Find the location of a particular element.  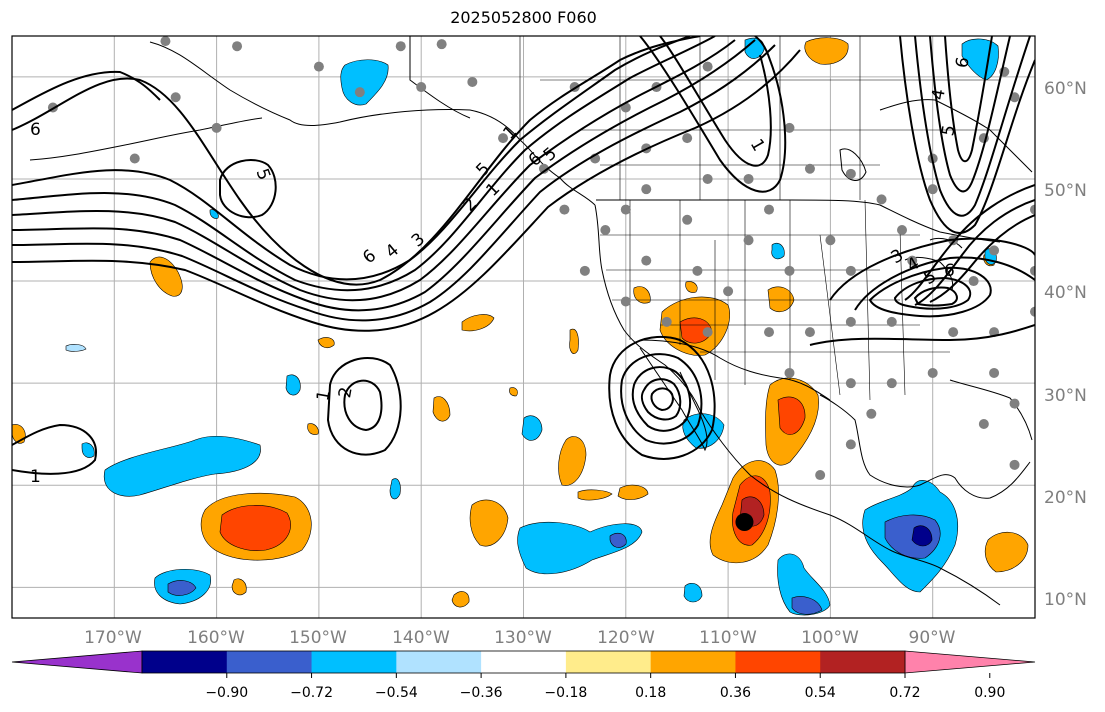

contour-label: 5 is located at coordinates (949, 131).